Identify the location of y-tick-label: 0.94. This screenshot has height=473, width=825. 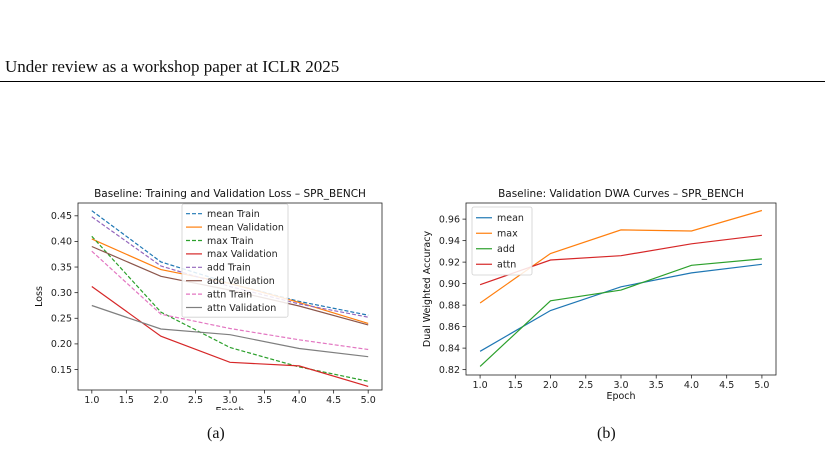
(449, 241).